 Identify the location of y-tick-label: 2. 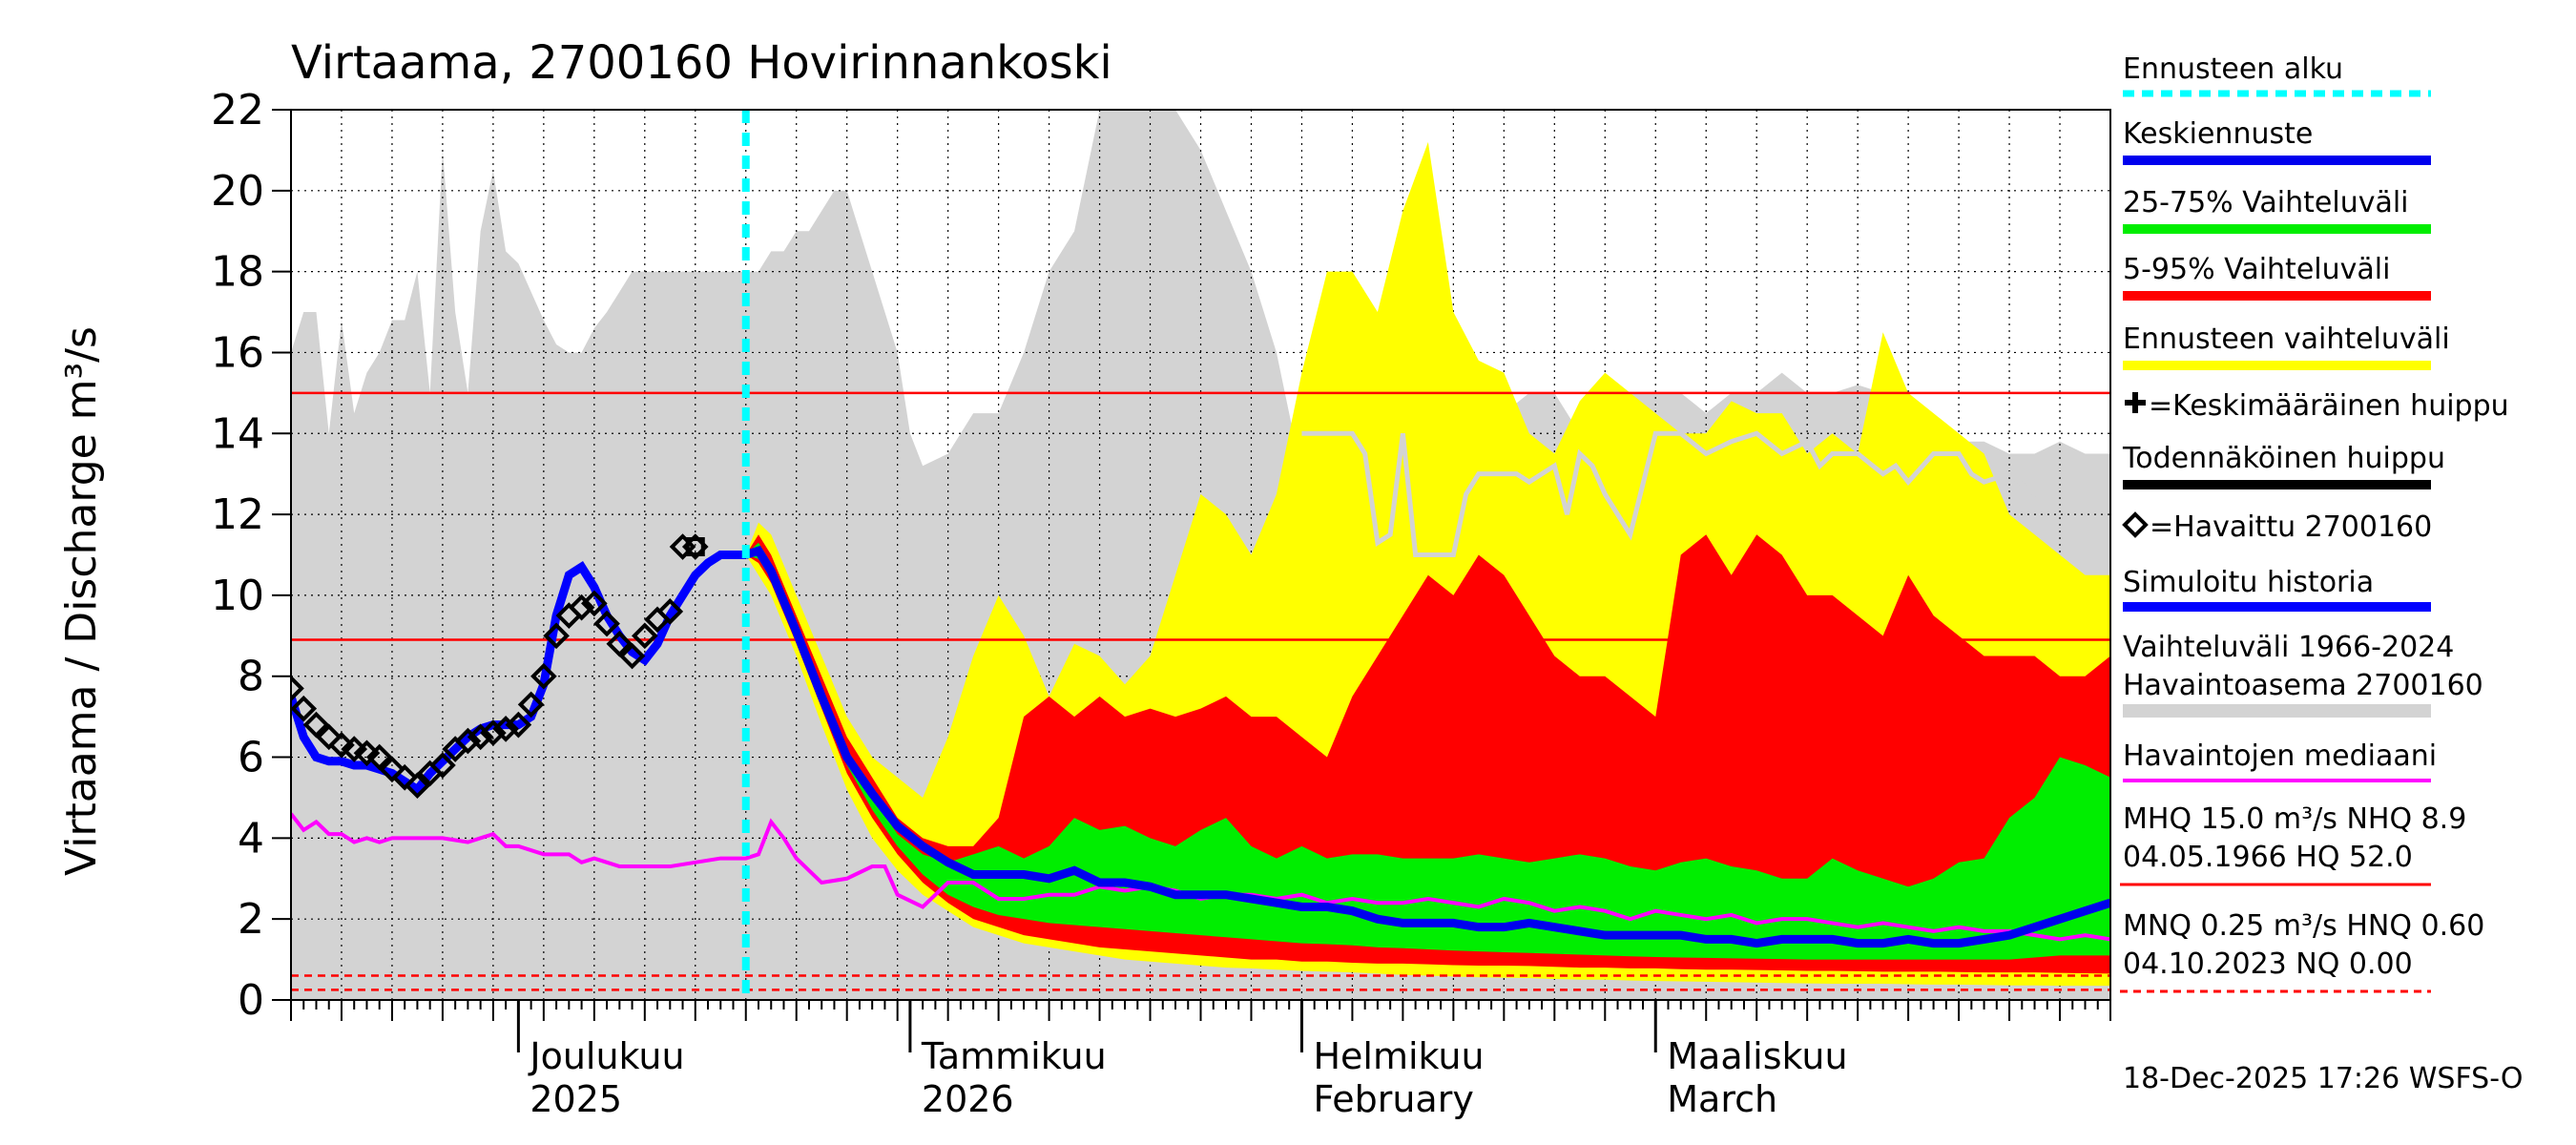
(251, 920).